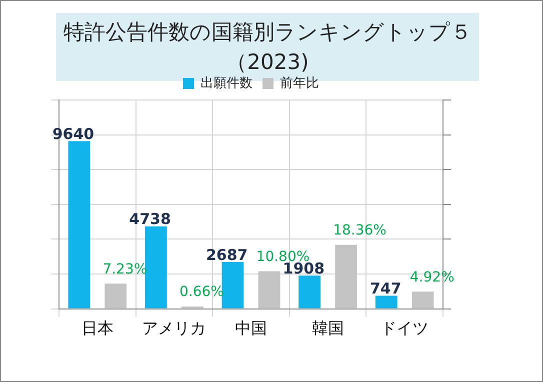 Image resolution: width=543 pixels, height=382 pixels. I want to click on data-label: 9640, so click(73, 133).